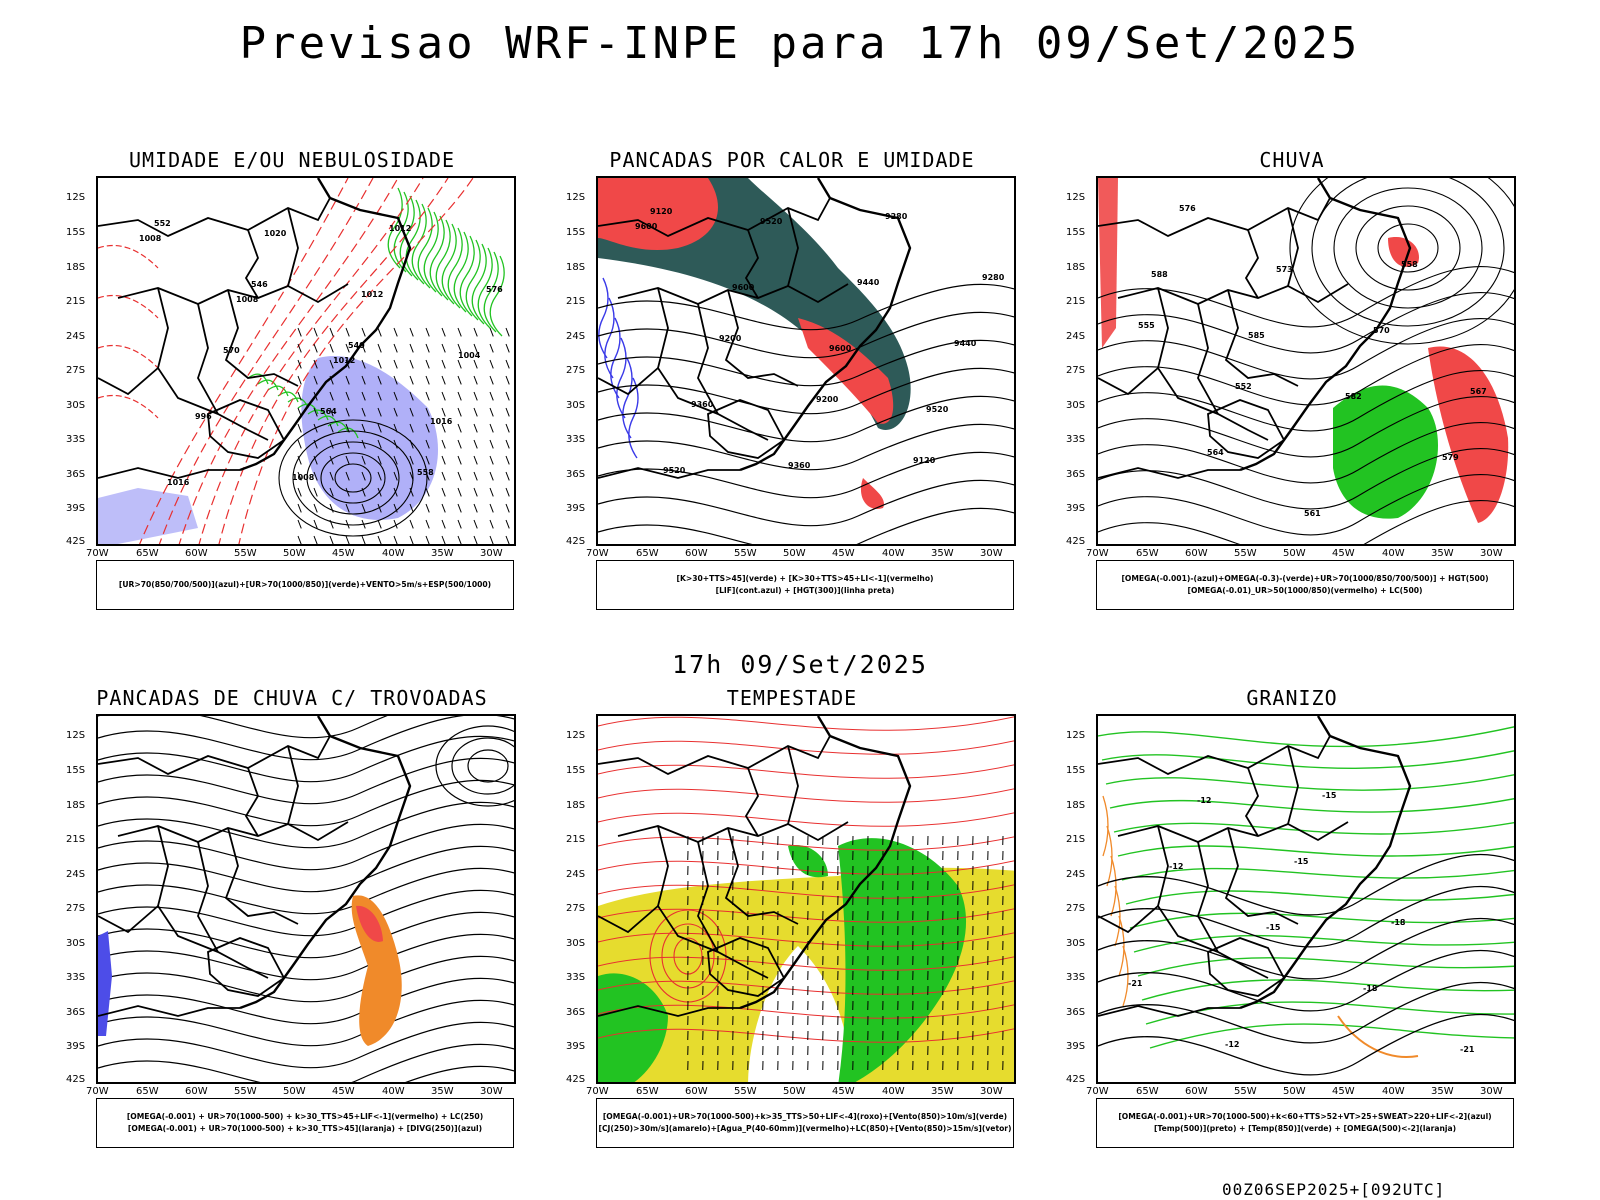 Image resolution: width=1600 pixels, height=1200 pixels. I want to click on longitude-label: 35W, so click(942, 553).